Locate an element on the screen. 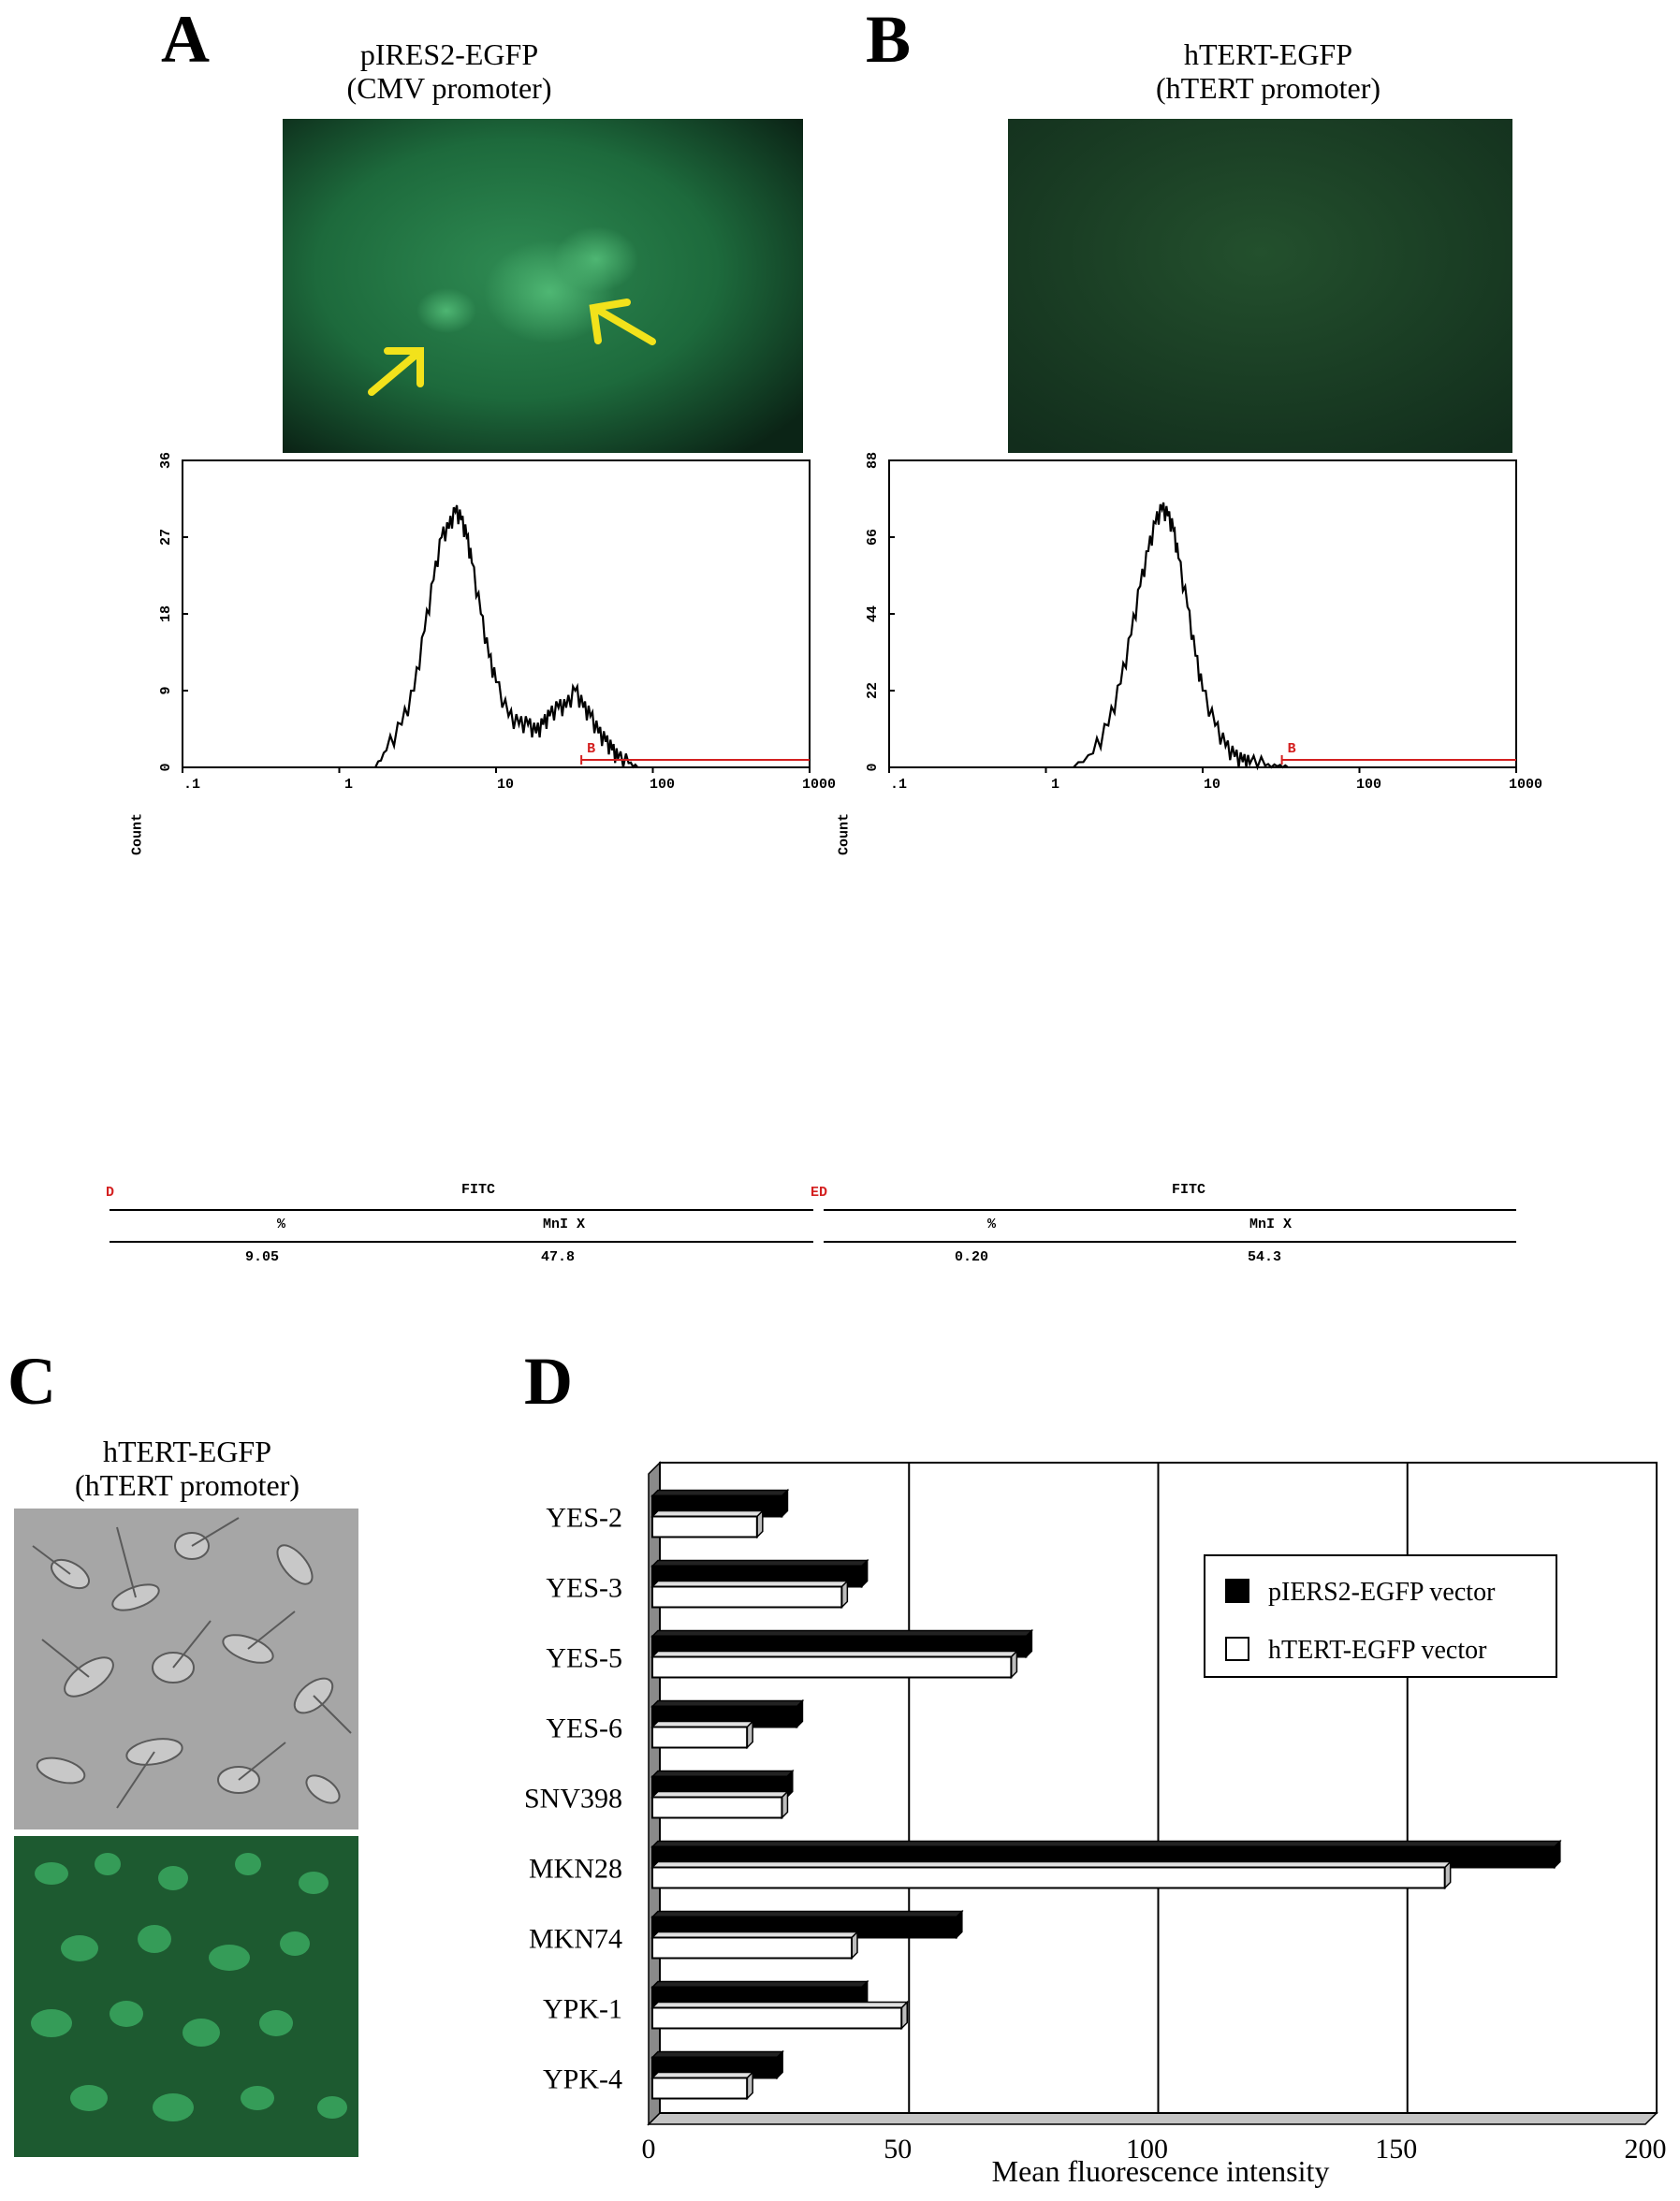  panel-b-ytick-label: 0 is located at coordinates (873, 767).